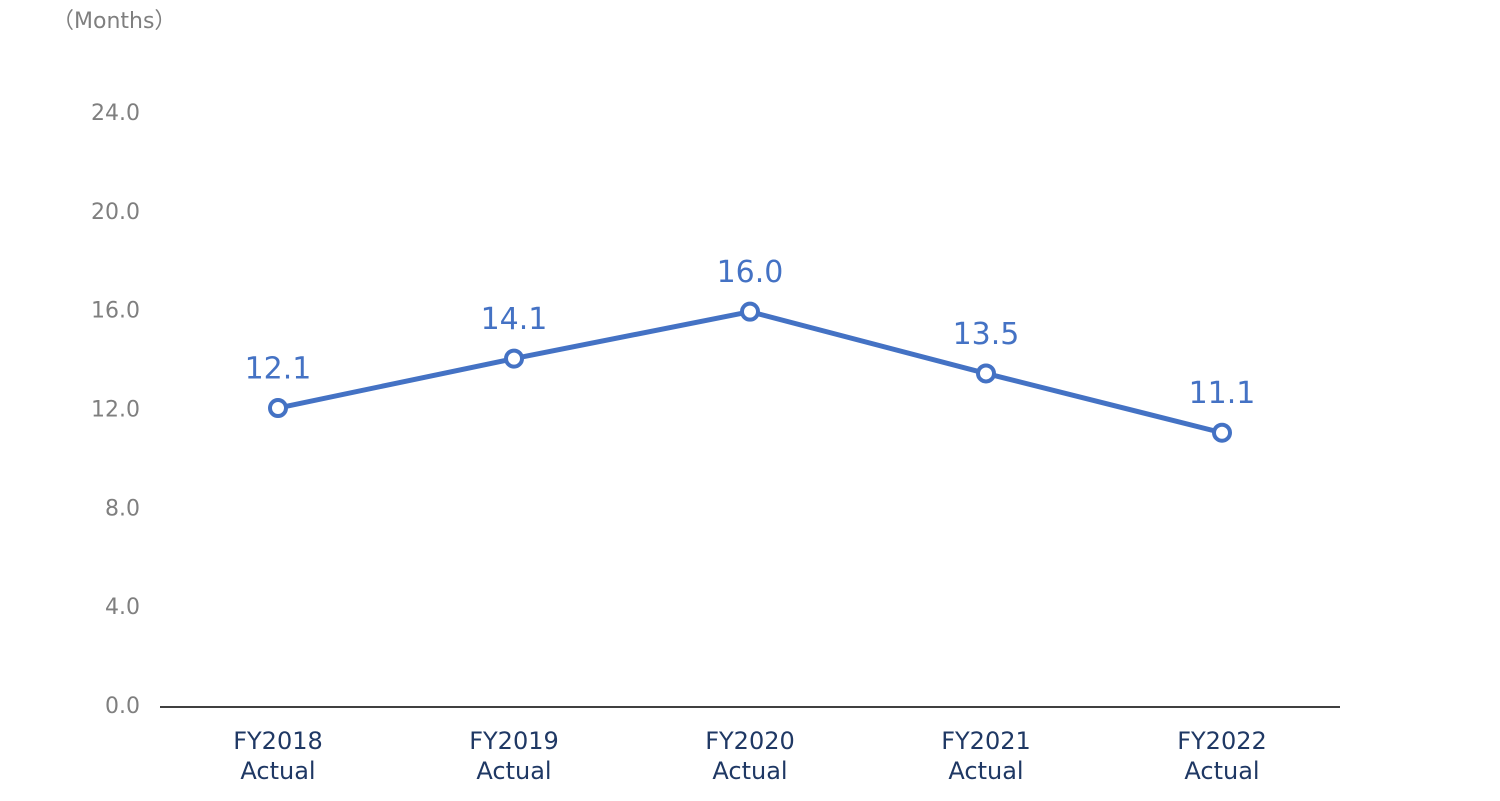 The width and height of the screenshot is (1500, 801). I want to click on data-label: 11.1, so click(1222, 393).